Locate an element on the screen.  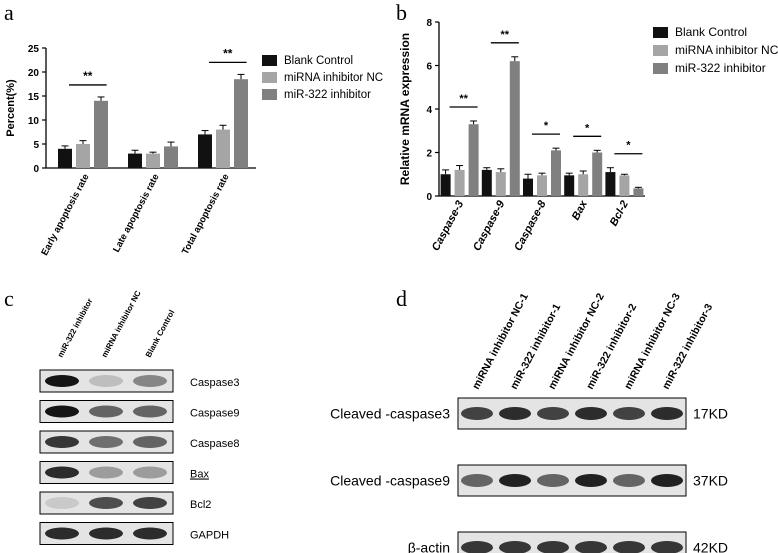
band-label: Bax is located at coordinates (199, 475).